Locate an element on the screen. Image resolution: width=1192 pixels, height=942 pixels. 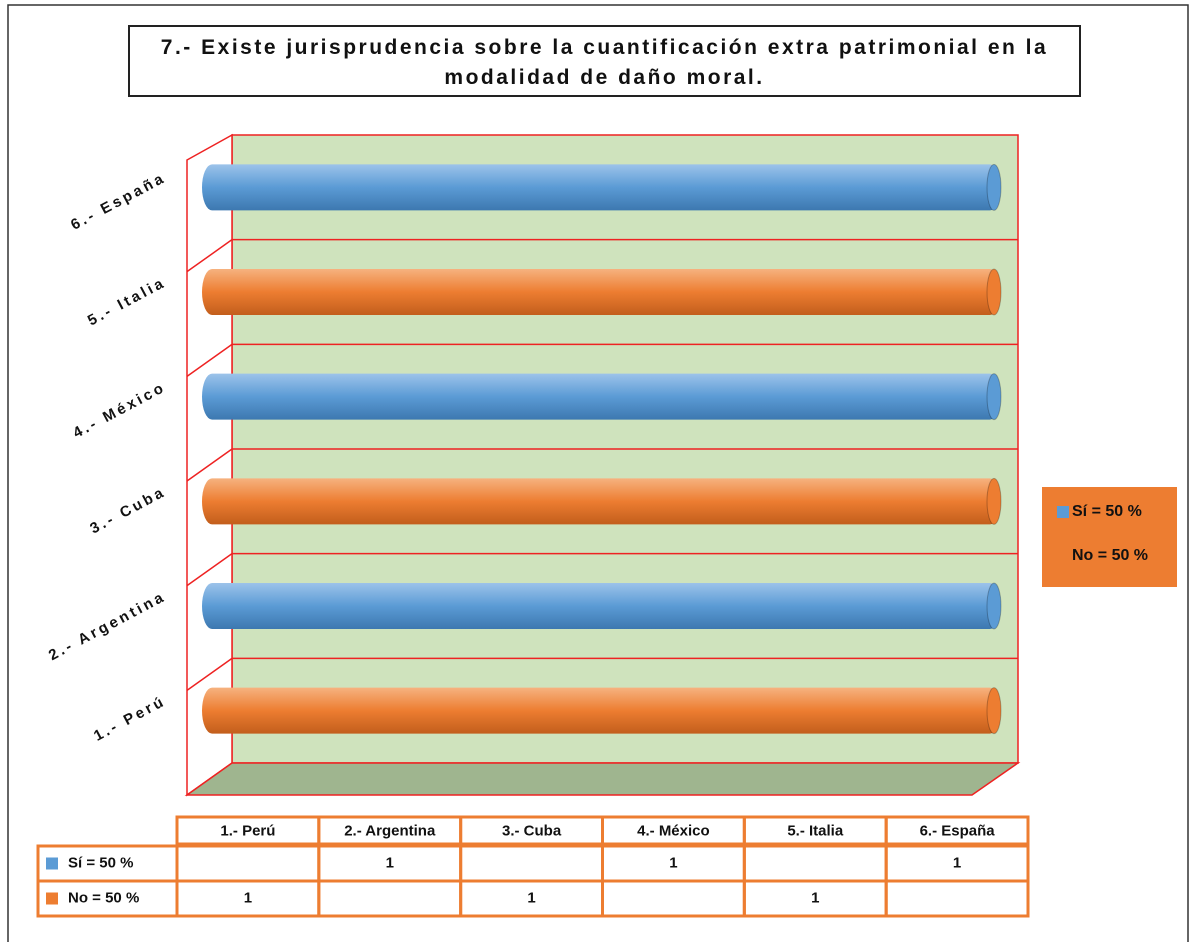
table-header: 2.- Argentina is located at coordinates (390, 830).